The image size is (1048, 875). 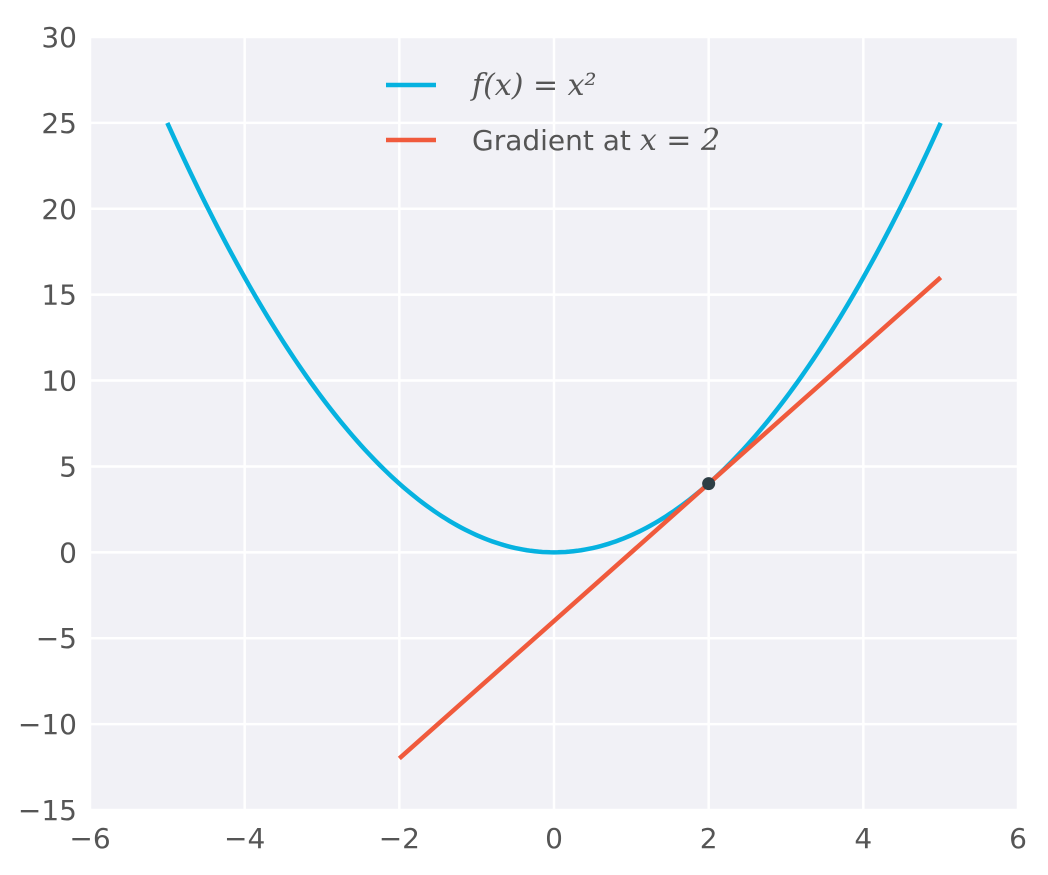 I want to click on legend-label: f(x) = x², so click(x=533, y=85).